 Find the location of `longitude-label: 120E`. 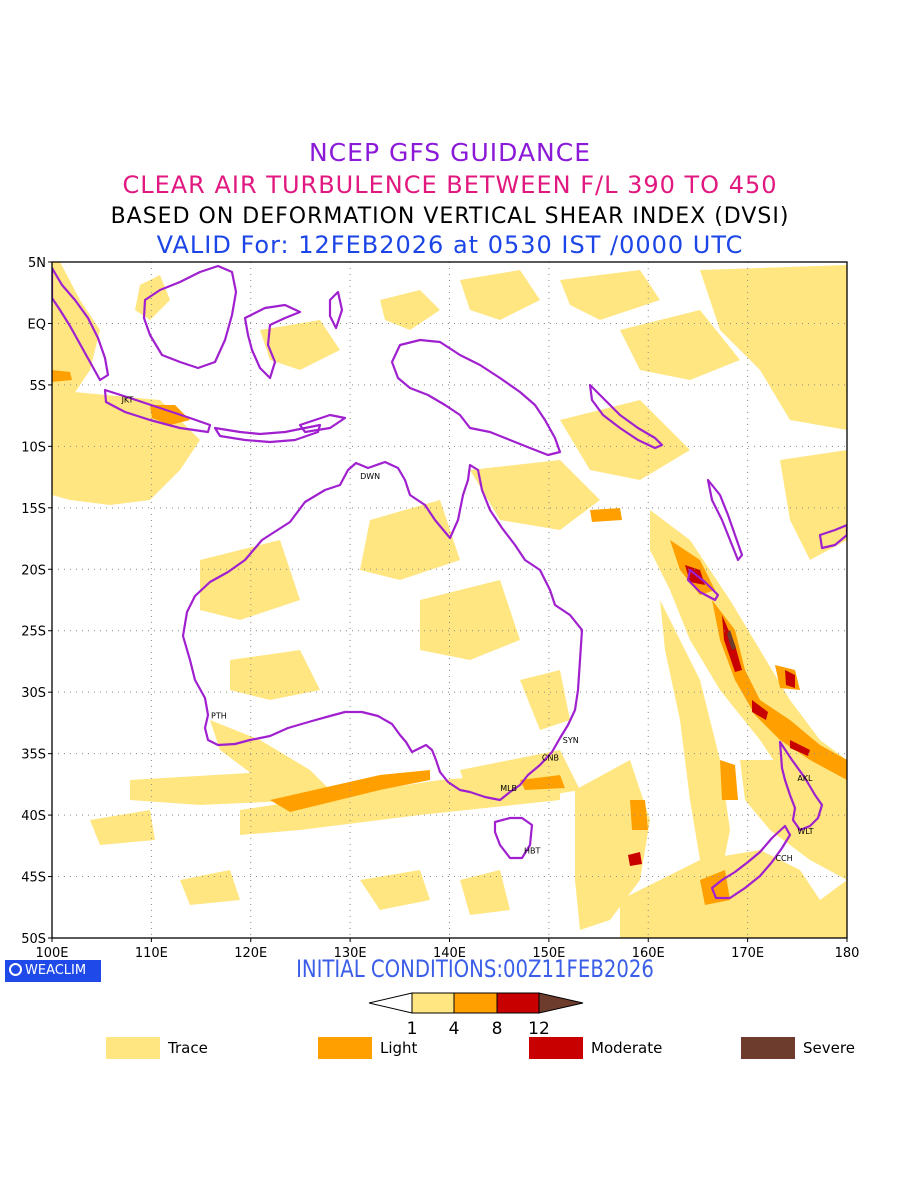

longitude-label: 120E is located at coordinates (250, 953).